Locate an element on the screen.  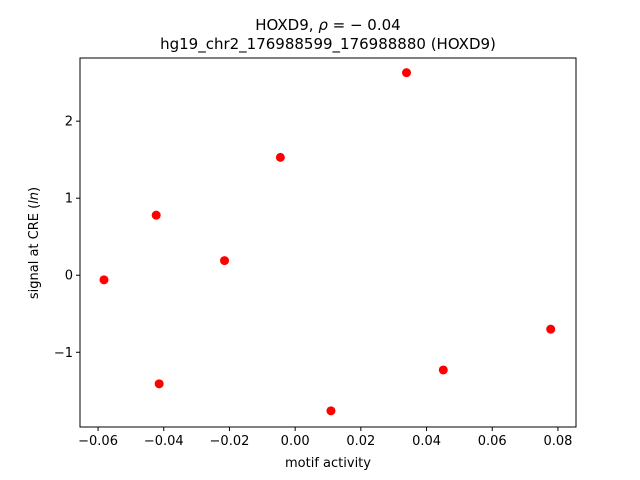
x-tick-label: 0.02 is located at coordinates (360, 441).